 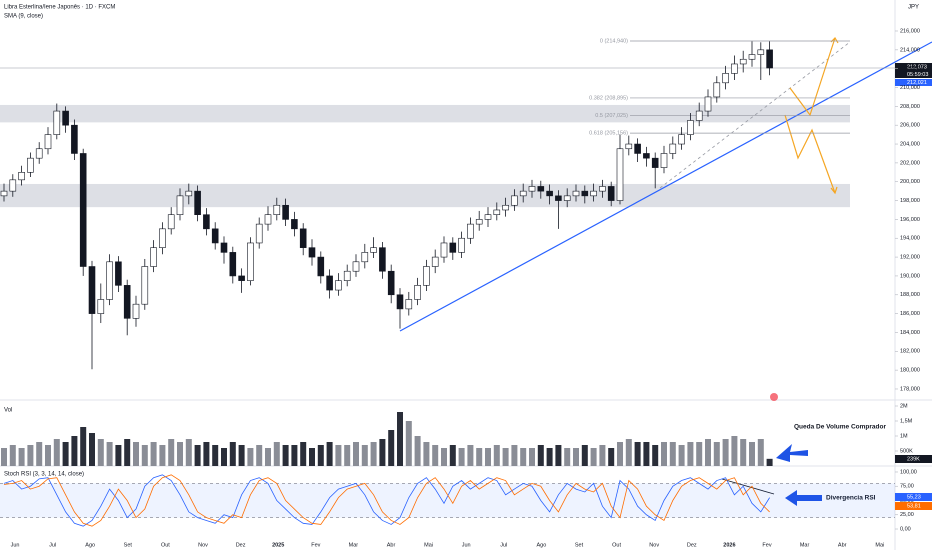 I want to click on y-tick-label: 25,00, so click(x=907, y=515).